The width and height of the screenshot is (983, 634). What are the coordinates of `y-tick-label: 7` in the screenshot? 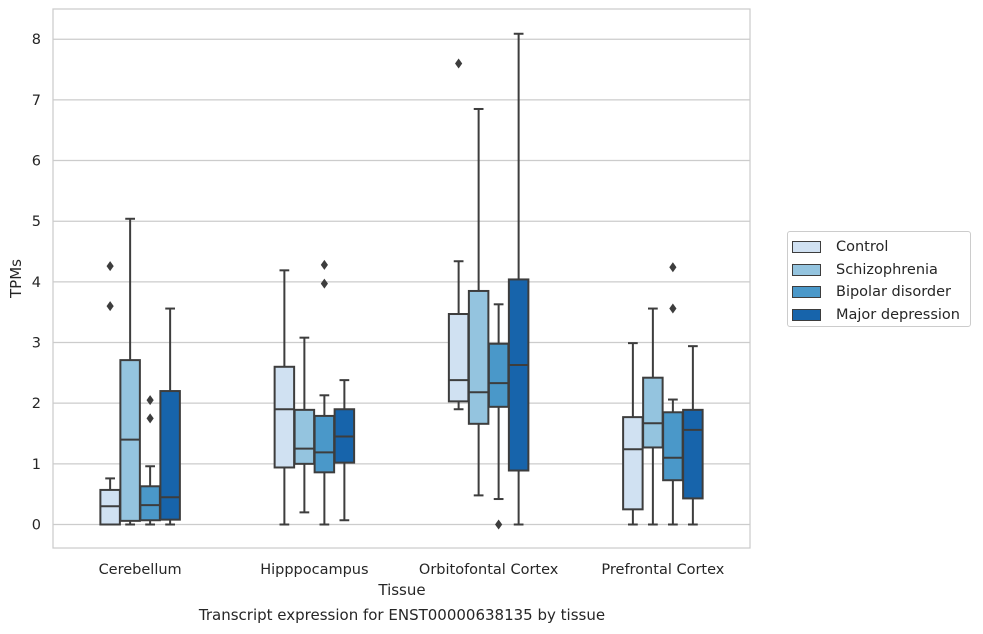 It's located at (36, 101).